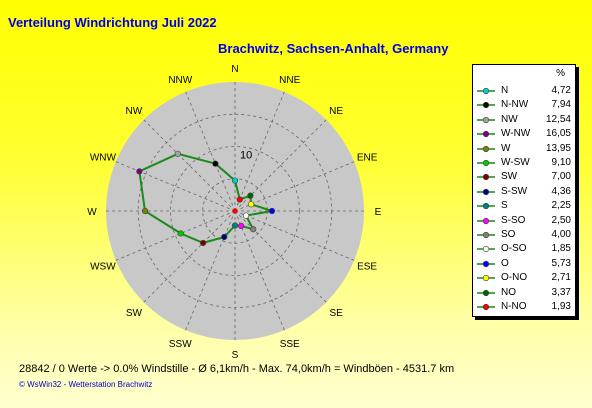 Image resolution: width=592 pixels, height=408 pixels. I want to click on compass-label-NE: NE, so click(336, 111).